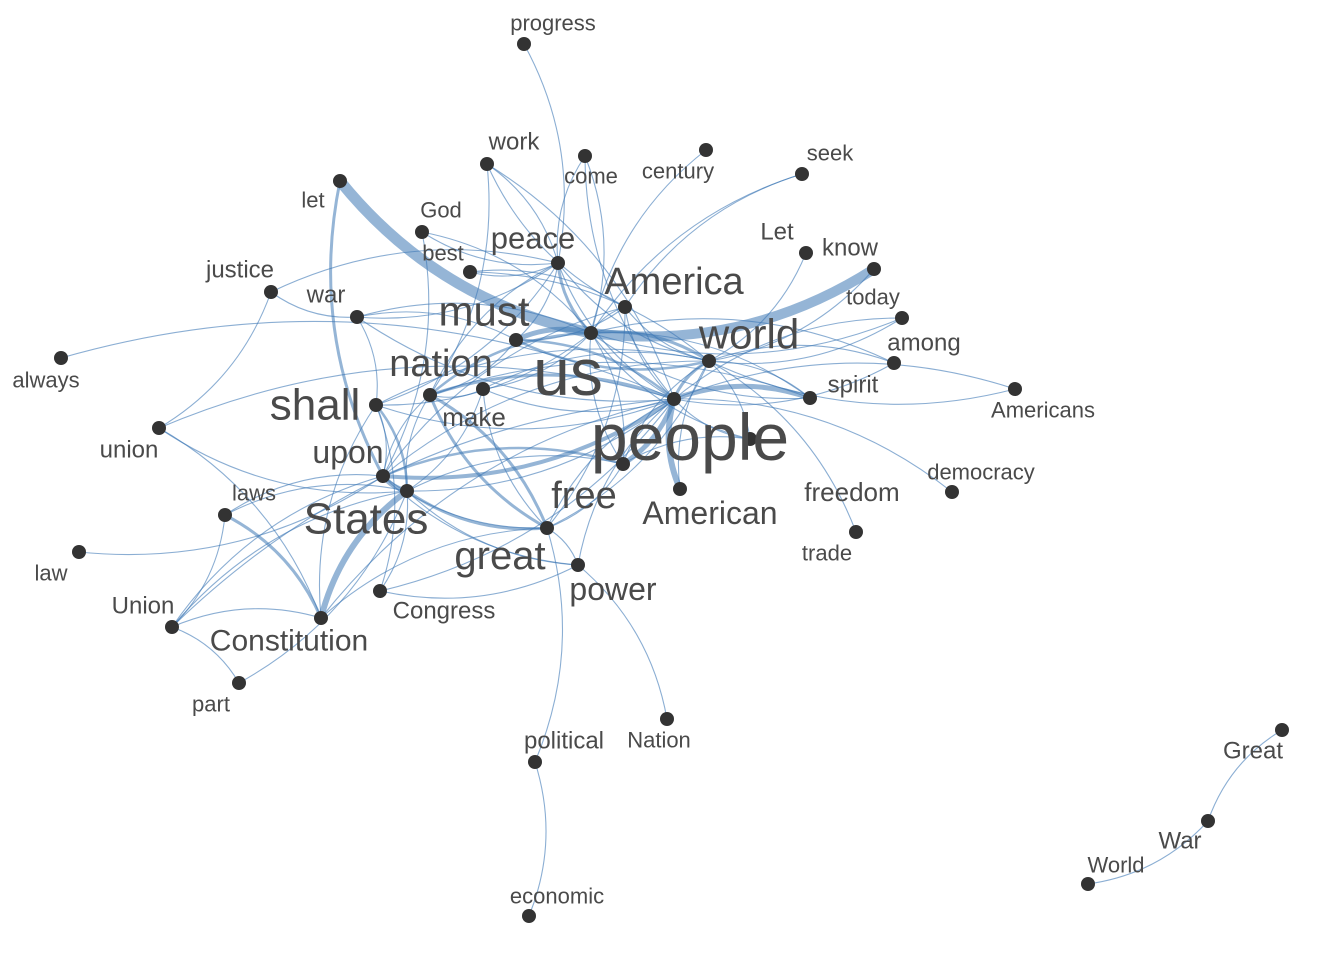  I want to click on edge-laws-Constitution, so click(273, 566).